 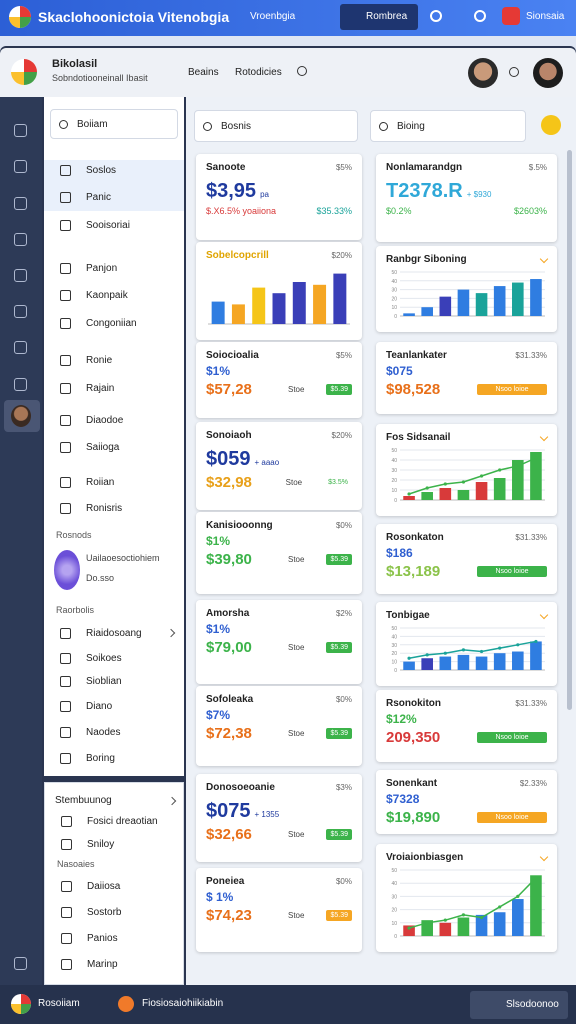 What do you see at coordinates (468, 904) in the screenshot?
I see `mini-chart: 0 10 20 30 40 50` at bounding box center [468, 904].